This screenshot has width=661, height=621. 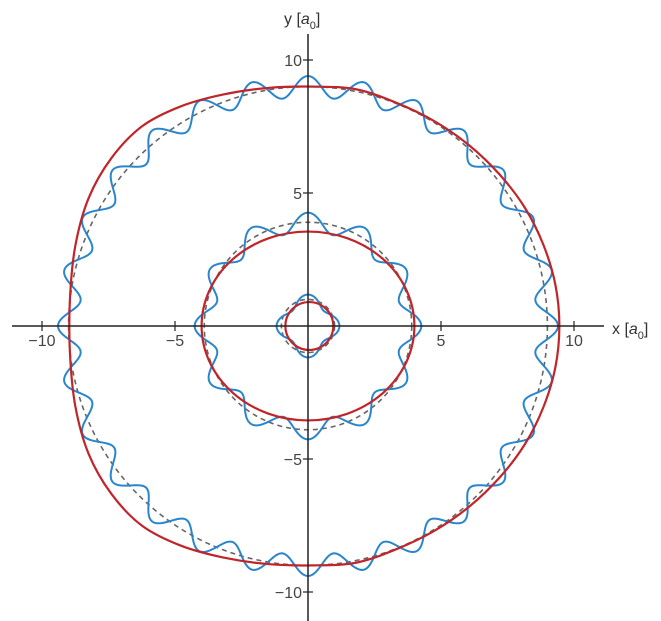 I want to click on y-tick-label-1: 5, so click(x=297, y=194).